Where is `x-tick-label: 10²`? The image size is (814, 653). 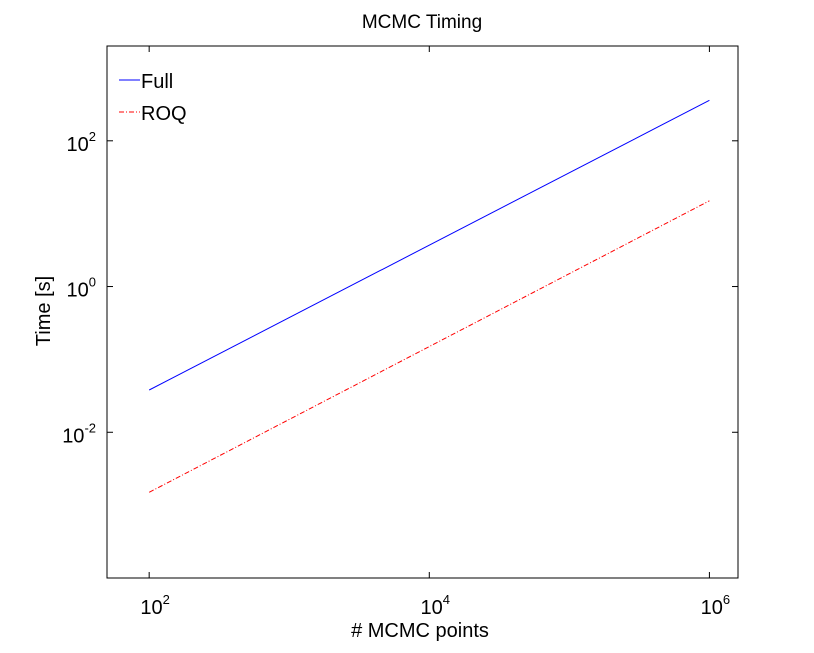
x-tick-label: 10² is located at coordinates (154, 605).